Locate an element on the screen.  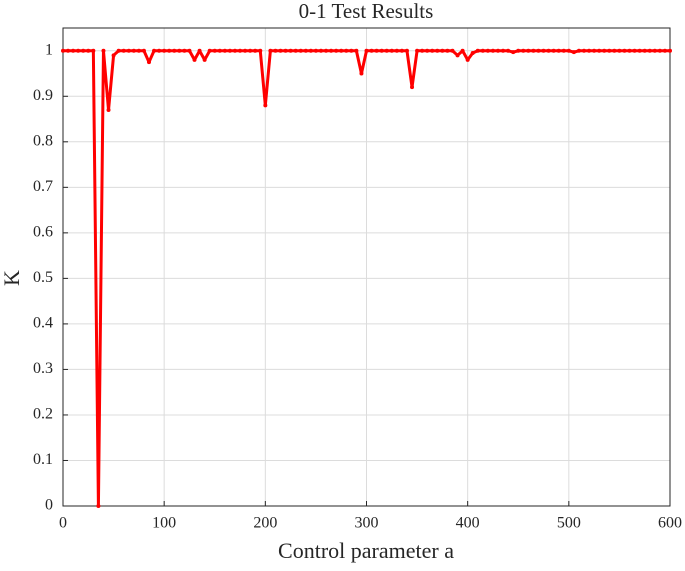
y-tick-label: 1 is located at coordinates (49, 49).